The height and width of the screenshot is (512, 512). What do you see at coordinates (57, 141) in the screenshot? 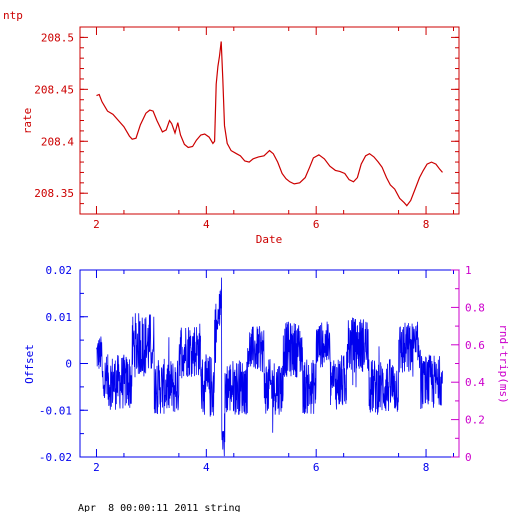
I see `rate-y-tick-label: 208.4` at bounding box center [57, 141].